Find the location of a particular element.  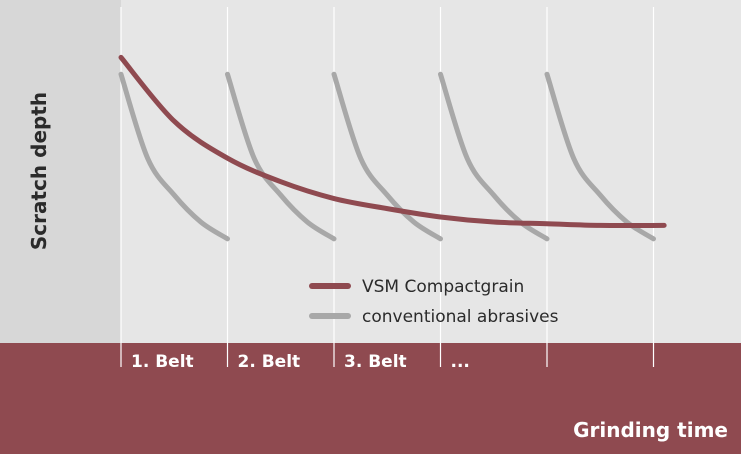

y-axis-band is located at coordinates (60, 171).